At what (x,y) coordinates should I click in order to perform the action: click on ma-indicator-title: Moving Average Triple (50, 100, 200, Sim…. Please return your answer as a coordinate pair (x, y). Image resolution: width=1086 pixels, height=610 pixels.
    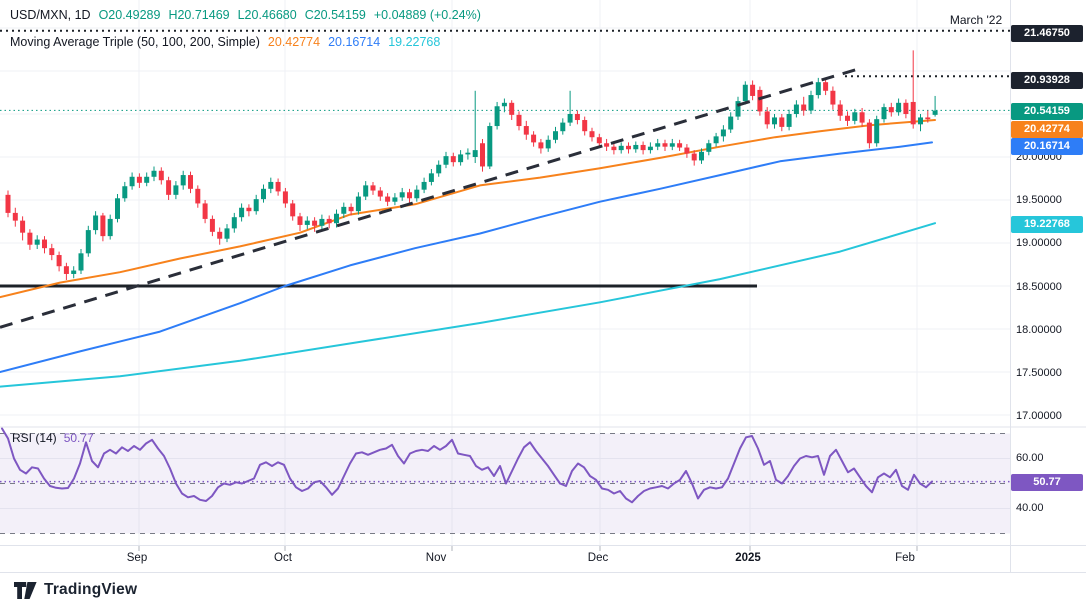
    Looking at the image, I should click on (135, 42).